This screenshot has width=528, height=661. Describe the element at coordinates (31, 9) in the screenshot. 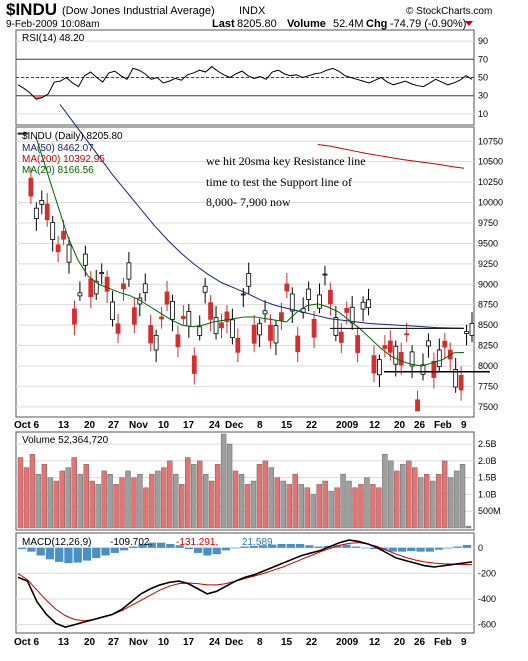

I see `symbol: $INDU` at that location.